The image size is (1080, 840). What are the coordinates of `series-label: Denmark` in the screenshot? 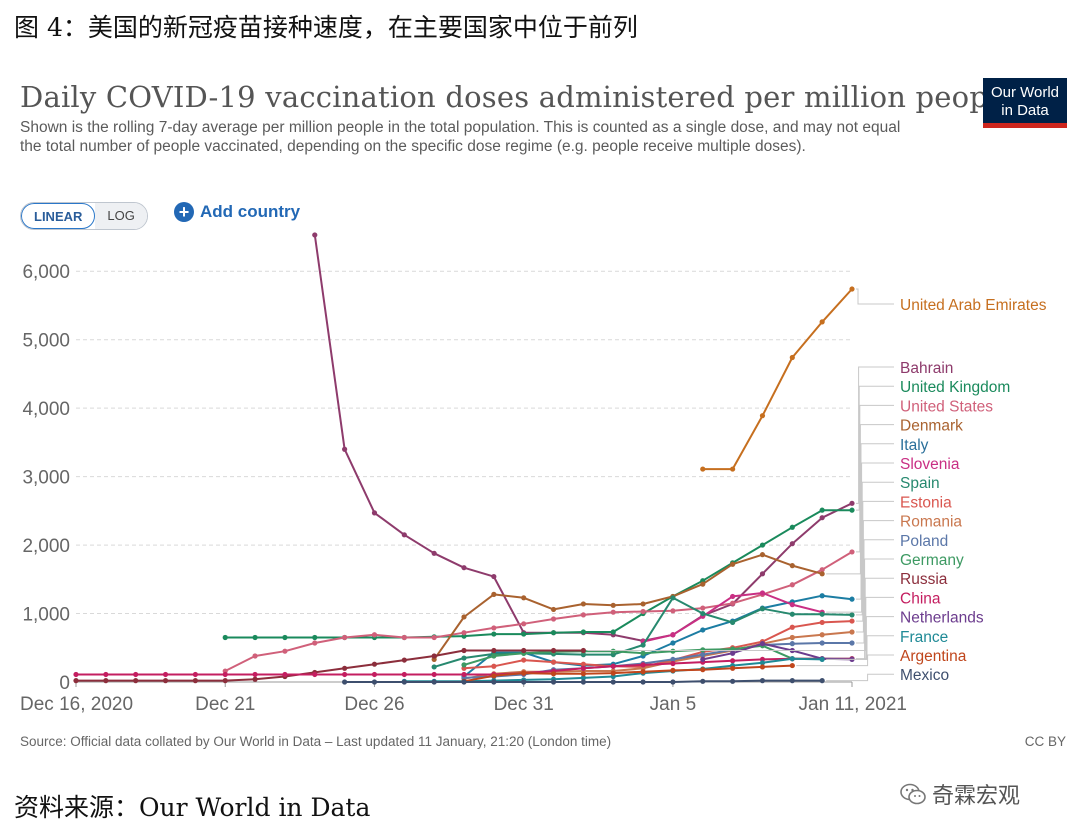 It's located at (931, 426).